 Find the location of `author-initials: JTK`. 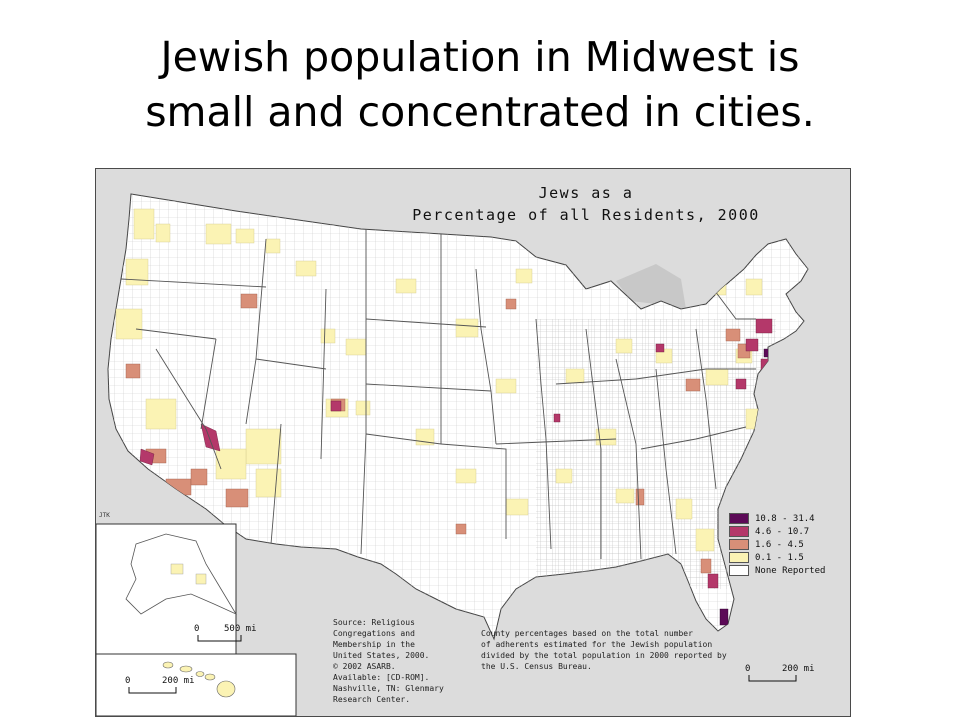

author-initials: JTK is located at coordinates (104, 515).